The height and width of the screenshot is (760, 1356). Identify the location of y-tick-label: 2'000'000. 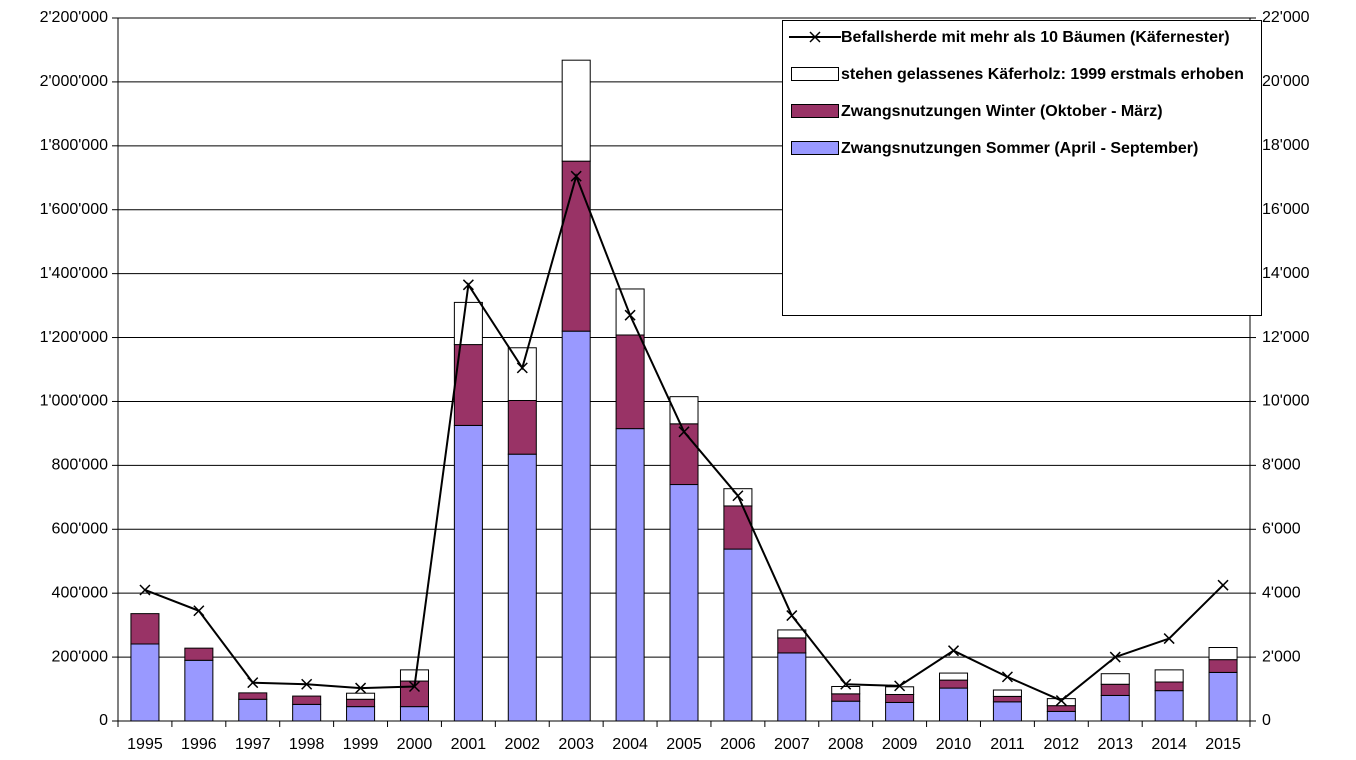
(74, 81).